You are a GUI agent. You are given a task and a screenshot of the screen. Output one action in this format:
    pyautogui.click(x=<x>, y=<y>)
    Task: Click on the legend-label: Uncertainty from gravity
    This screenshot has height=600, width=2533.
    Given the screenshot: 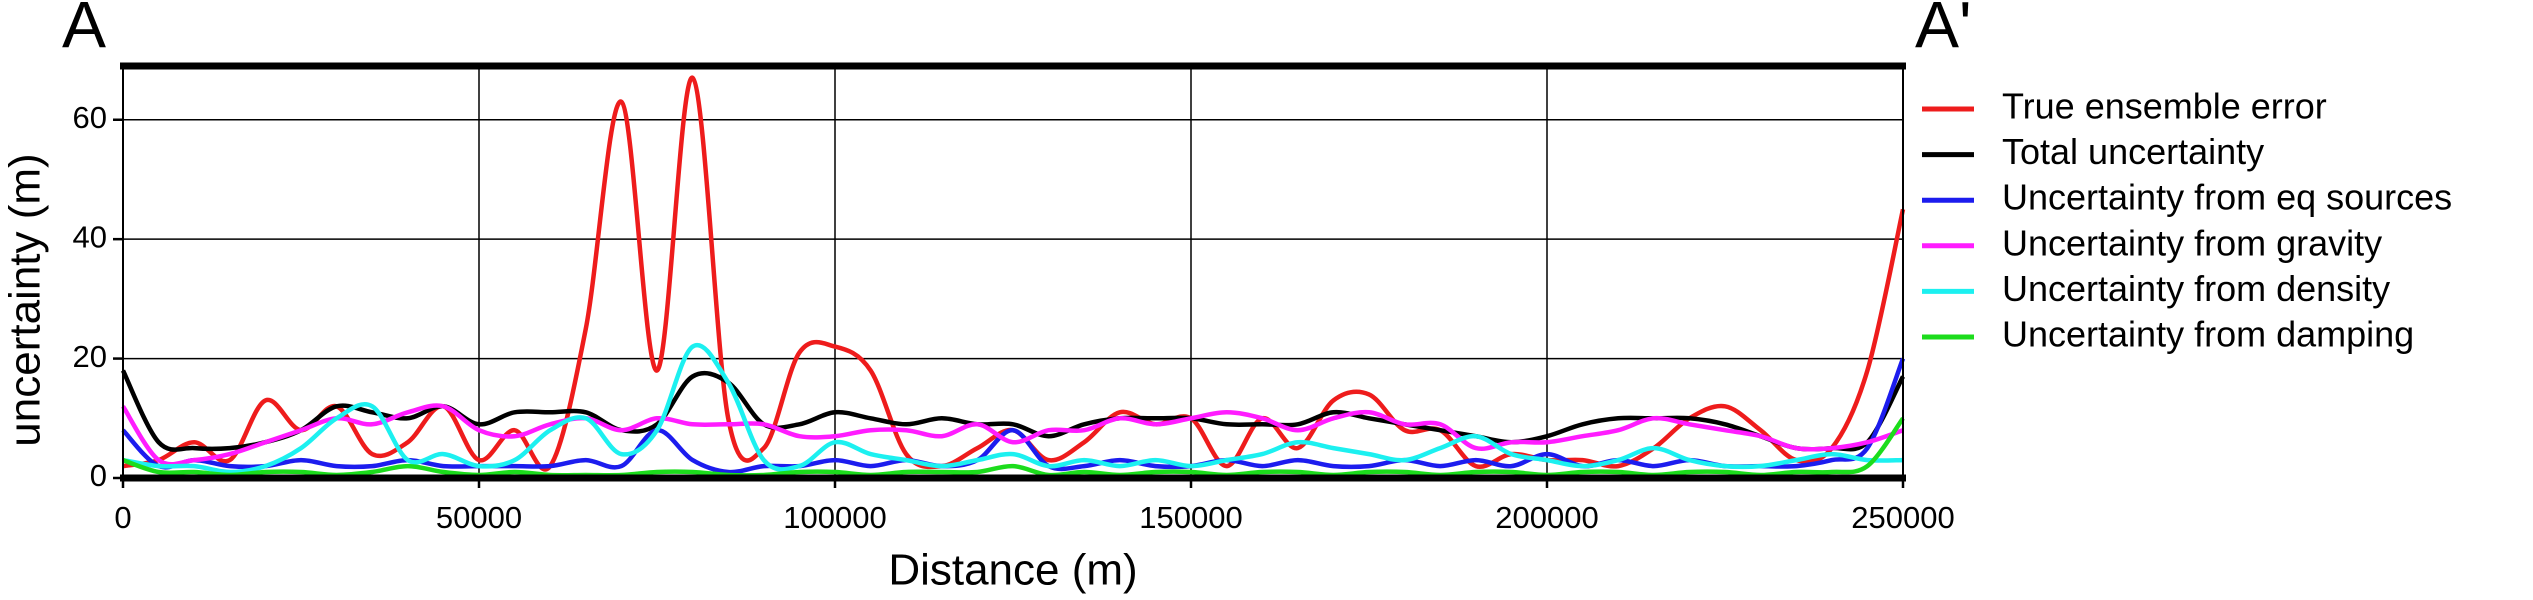 What is the action you would take?
    pyautogui.click(x=2192, y=242)
    